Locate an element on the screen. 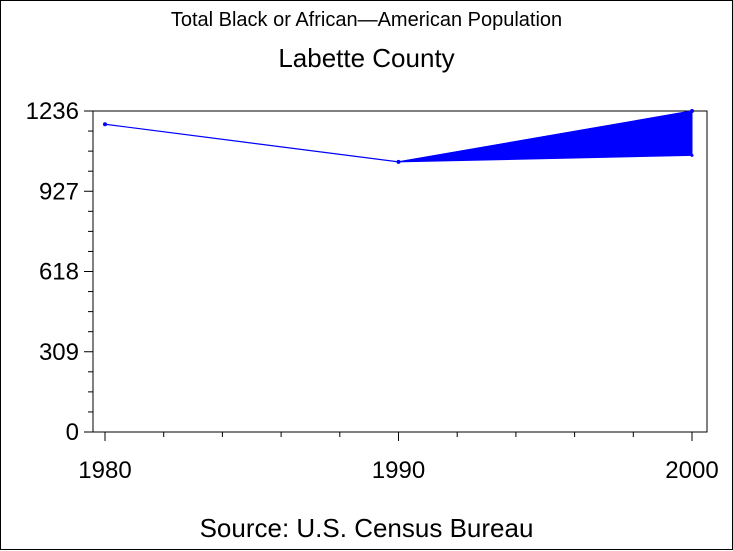 This screenshot has height=551, width=733. y-tick-label: 1236 is located at coordinates (52, 111).